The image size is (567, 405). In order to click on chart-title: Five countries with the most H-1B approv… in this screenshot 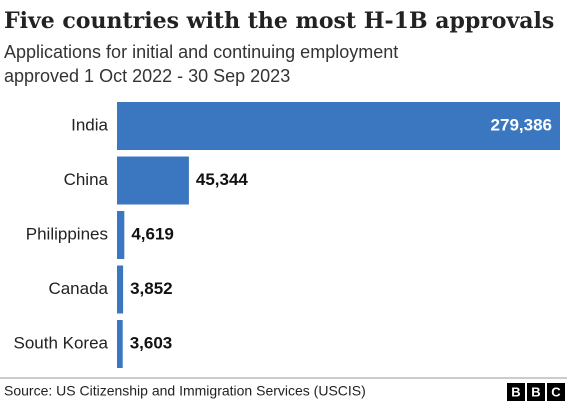, I will do `click(279, 21)`.